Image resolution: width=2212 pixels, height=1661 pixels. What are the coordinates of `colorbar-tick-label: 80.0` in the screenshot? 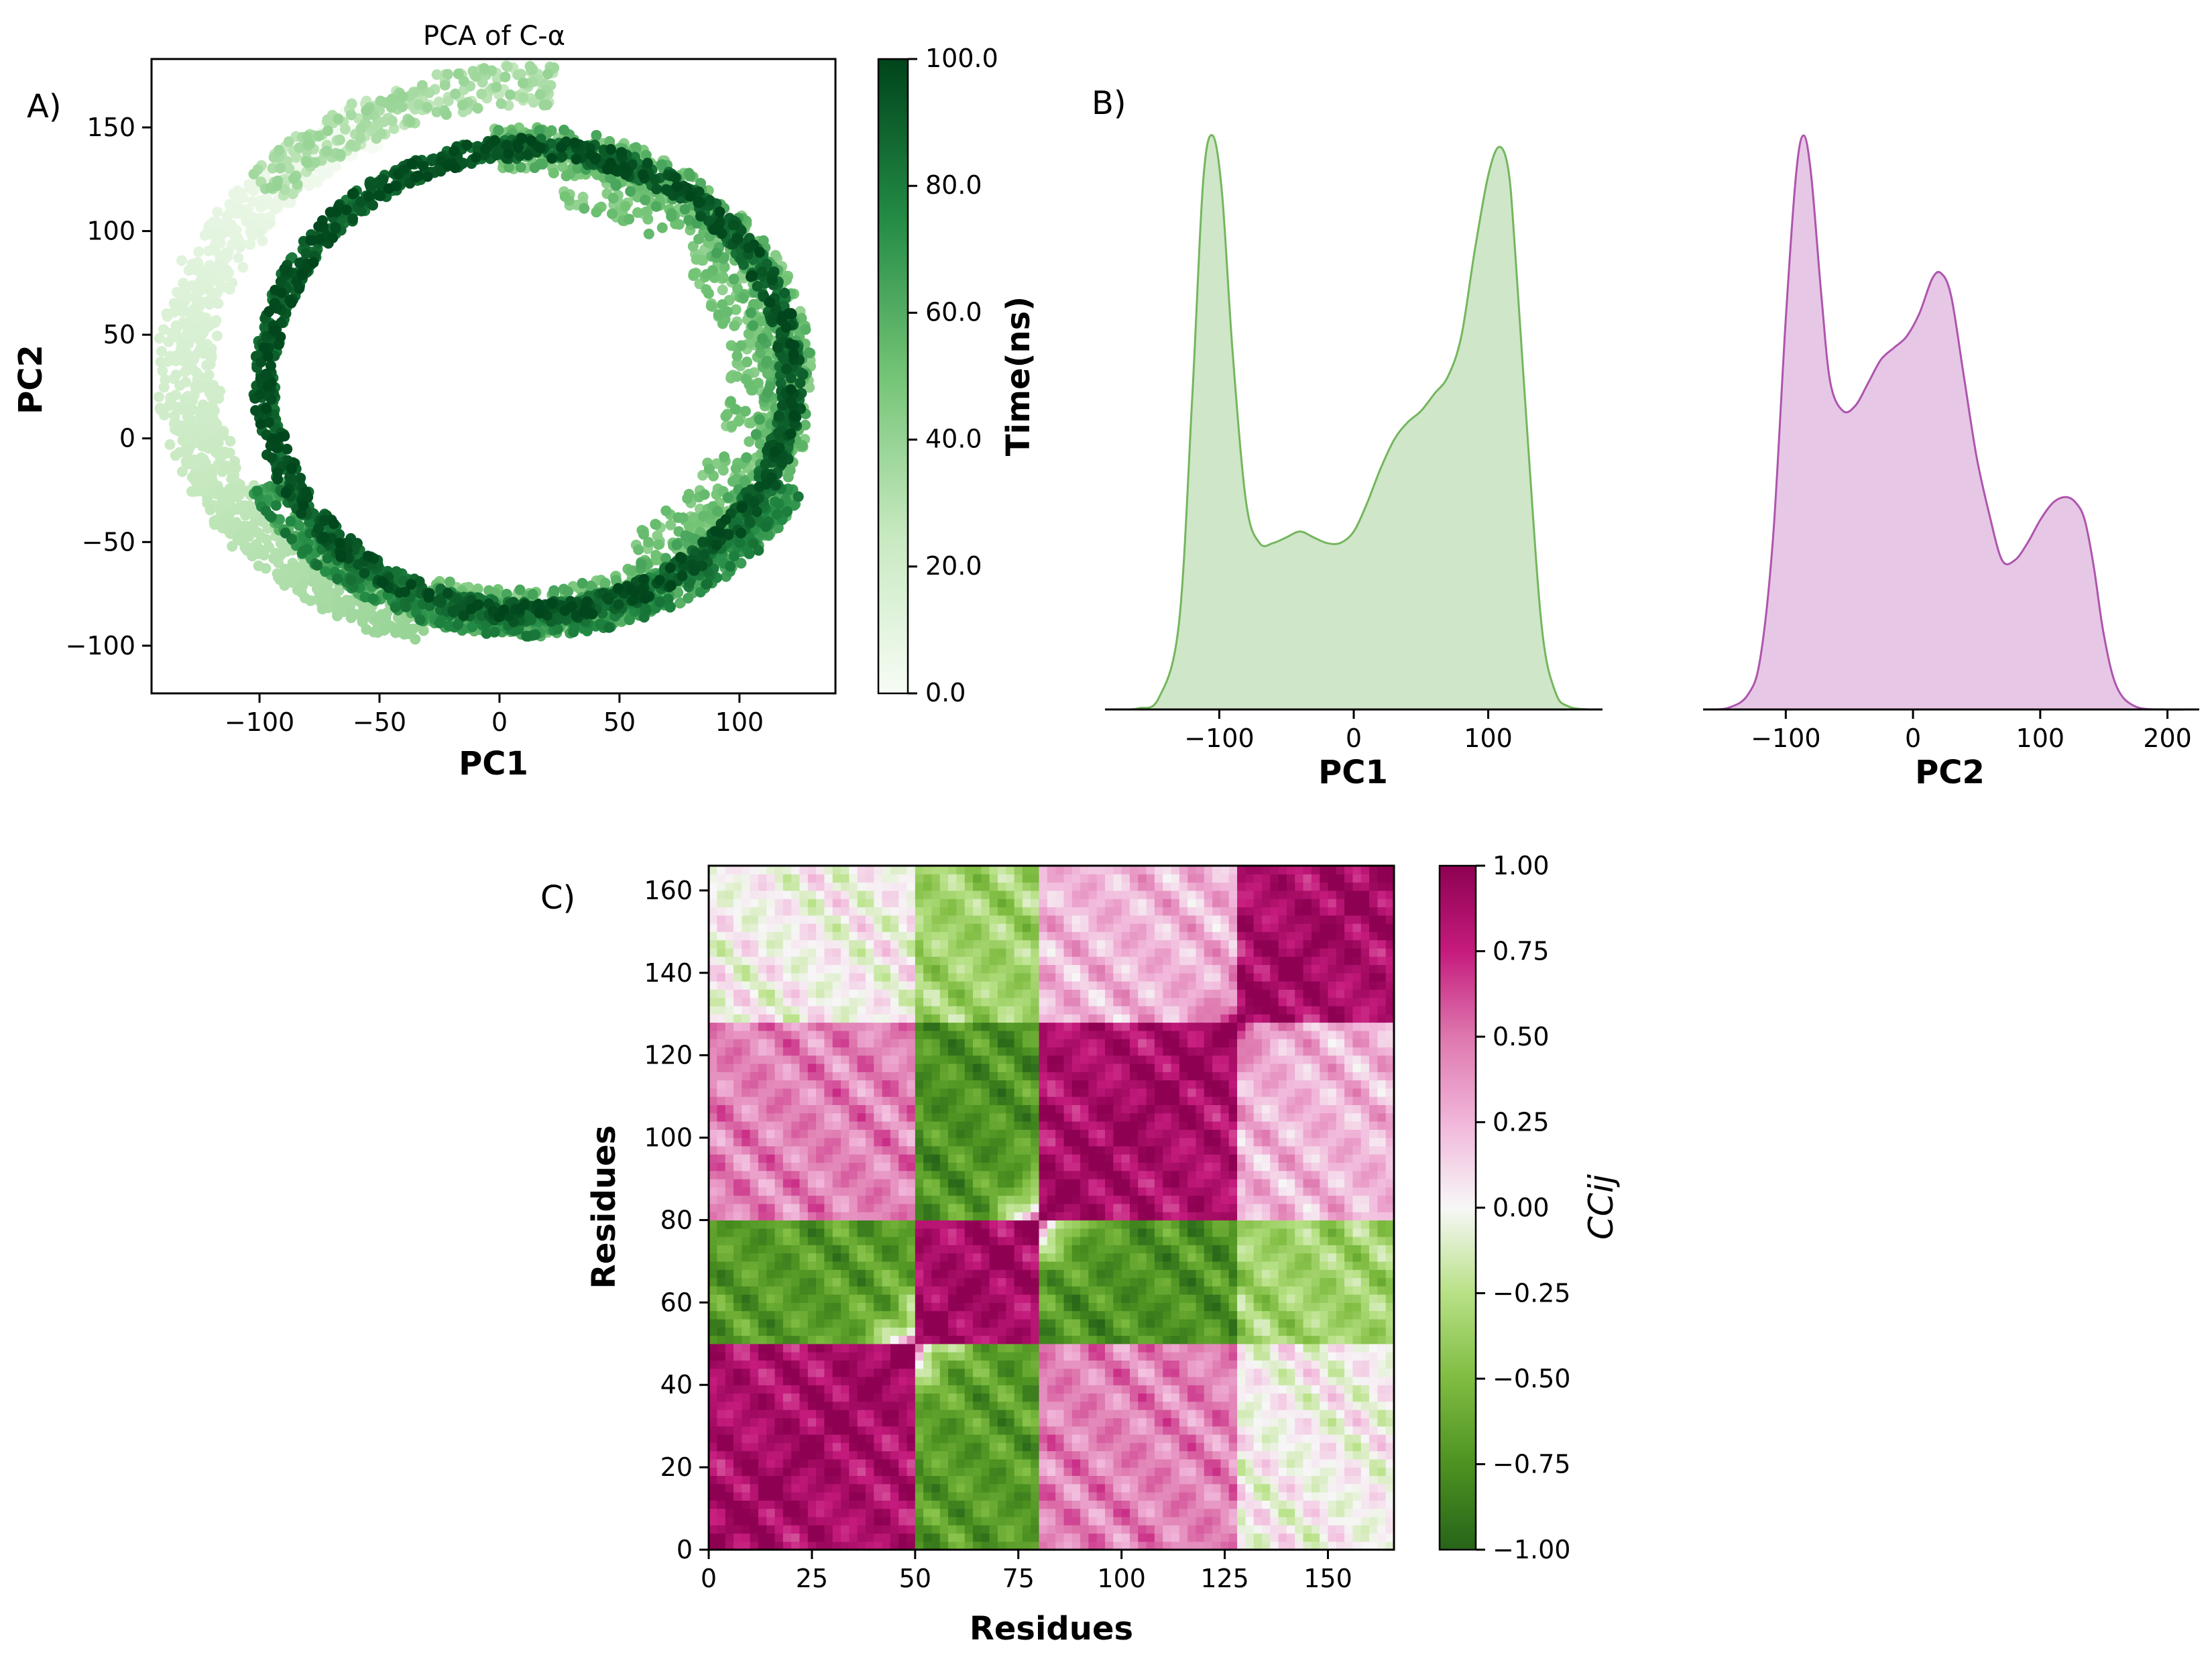 It's located at (954, 185).